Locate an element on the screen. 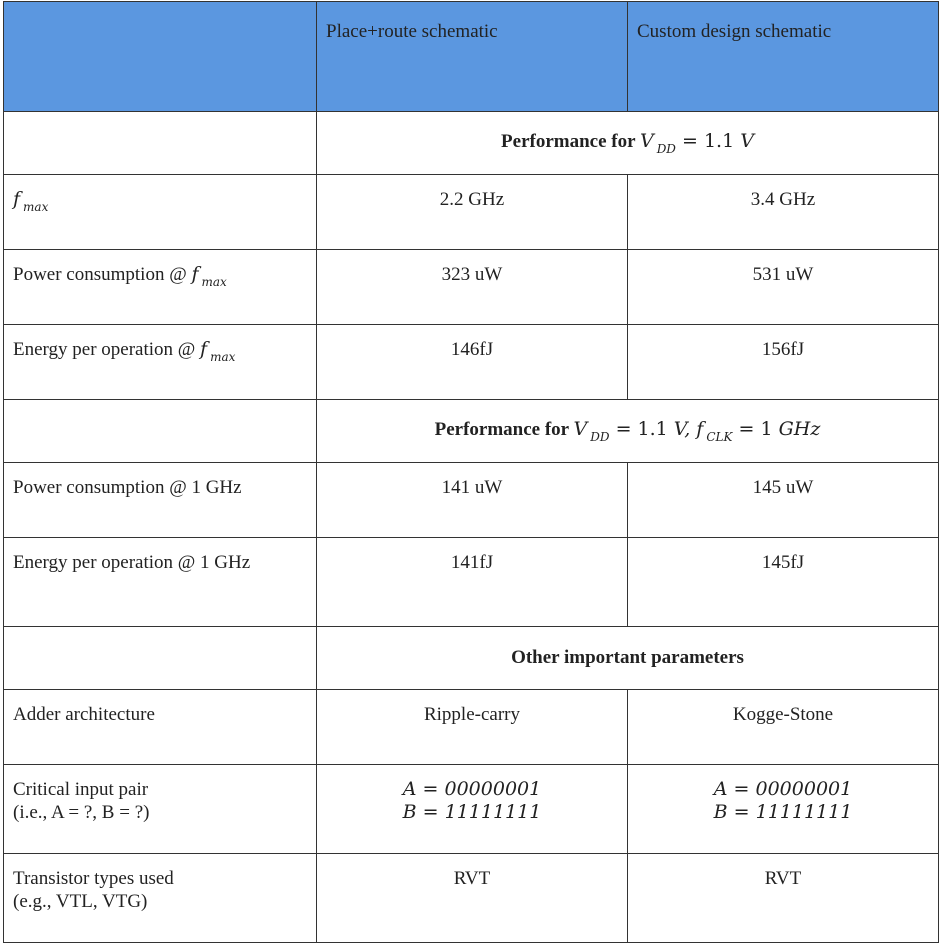 This screenshot has width=942, height=943. cell-place-route: 323 uW is located at coordinates (472, 287).